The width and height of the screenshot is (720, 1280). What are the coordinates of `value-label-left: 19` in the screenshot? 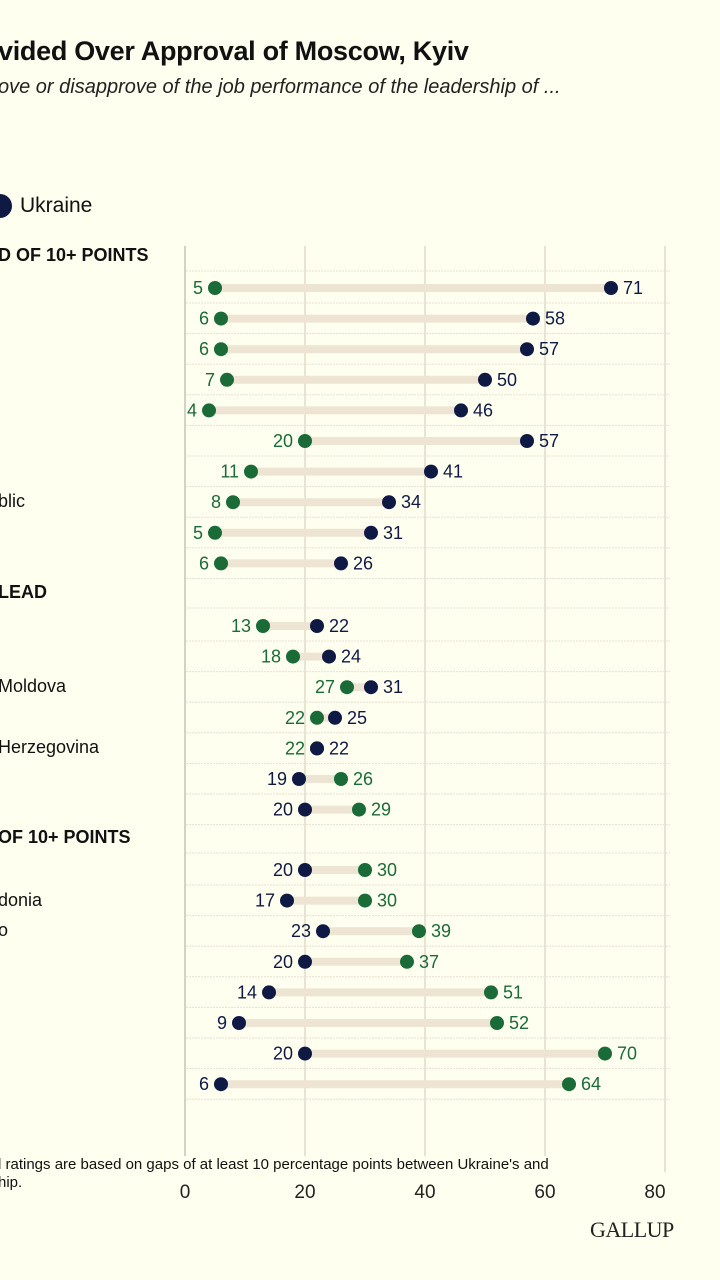 It's located at (277, 779).